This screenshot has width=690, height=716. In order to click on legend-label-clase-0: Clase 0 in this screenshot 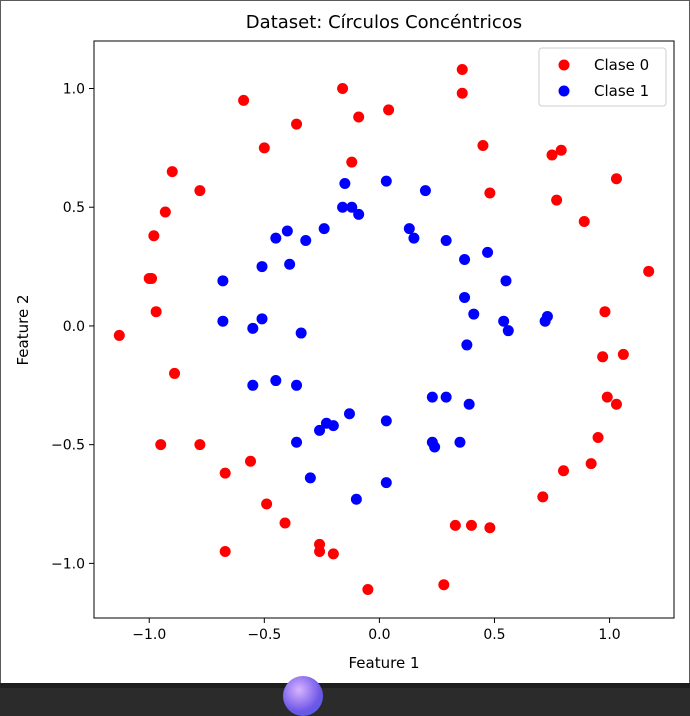, I will do `click(621, 65)`.